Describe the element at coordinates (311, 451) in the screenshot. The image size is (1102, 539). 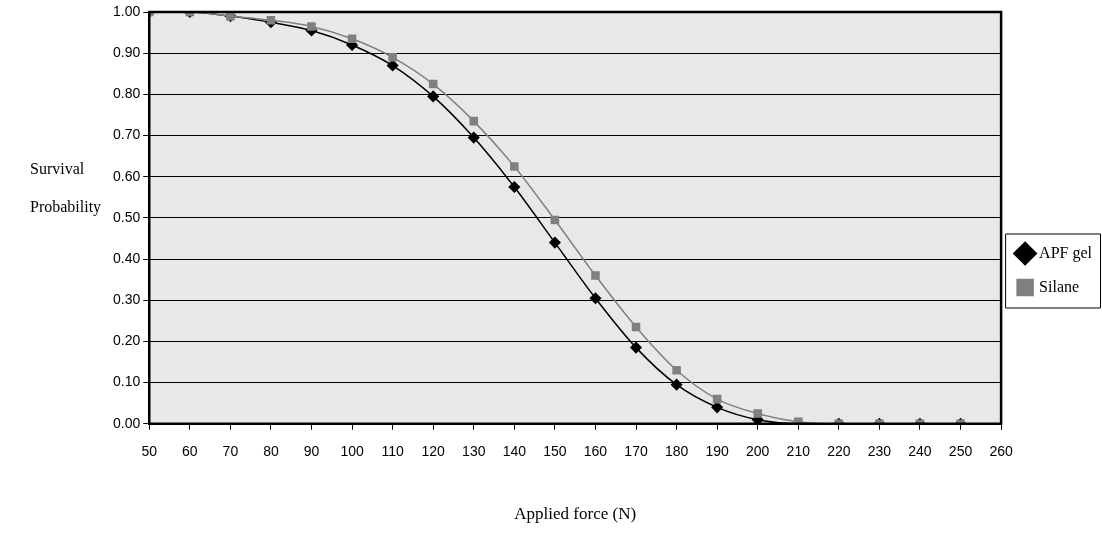
I see `x-tick-label: 90` at that location.